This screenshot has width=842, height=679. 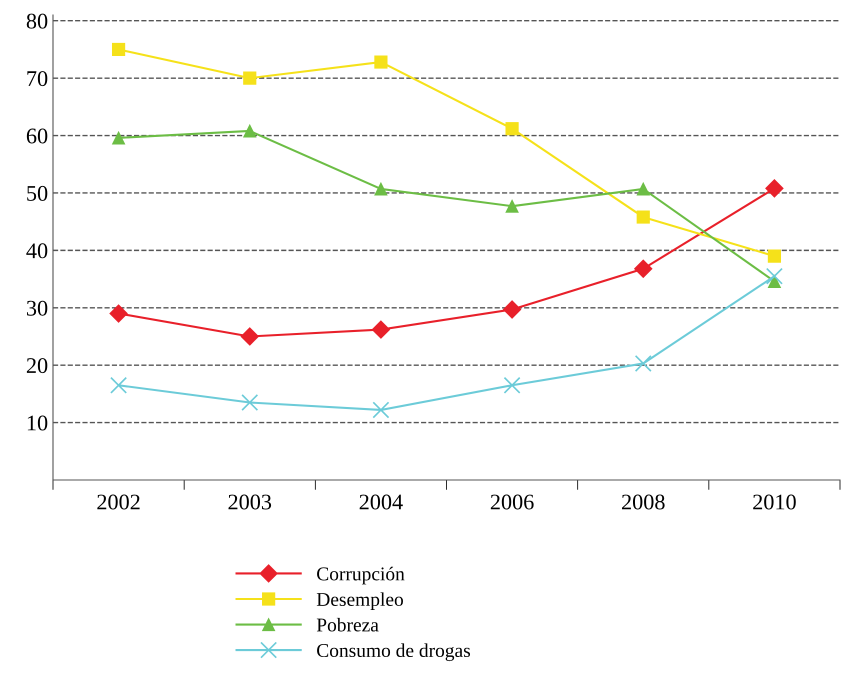 What do you see at coordinates (361, 575) in the screenshot?
I see `legend-label: Corrupción` at bounding box center [361, 575].